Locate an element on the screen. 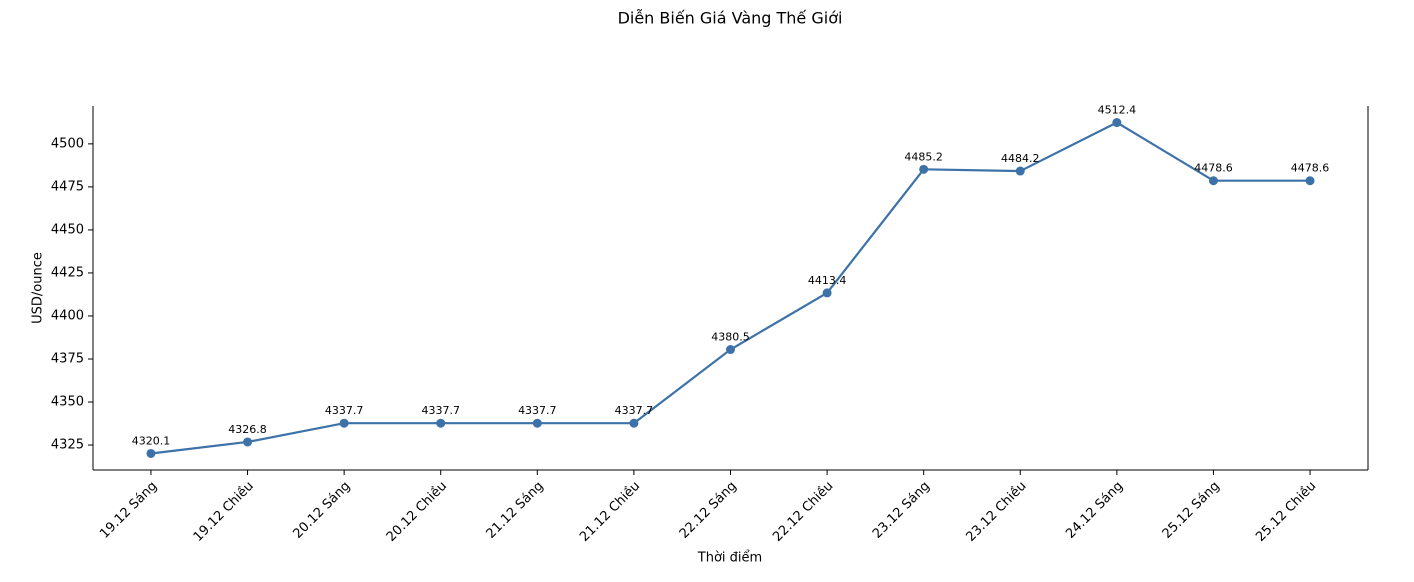  x-tick-label: 24.12 Sáng is located at coordinates (1094, 510).